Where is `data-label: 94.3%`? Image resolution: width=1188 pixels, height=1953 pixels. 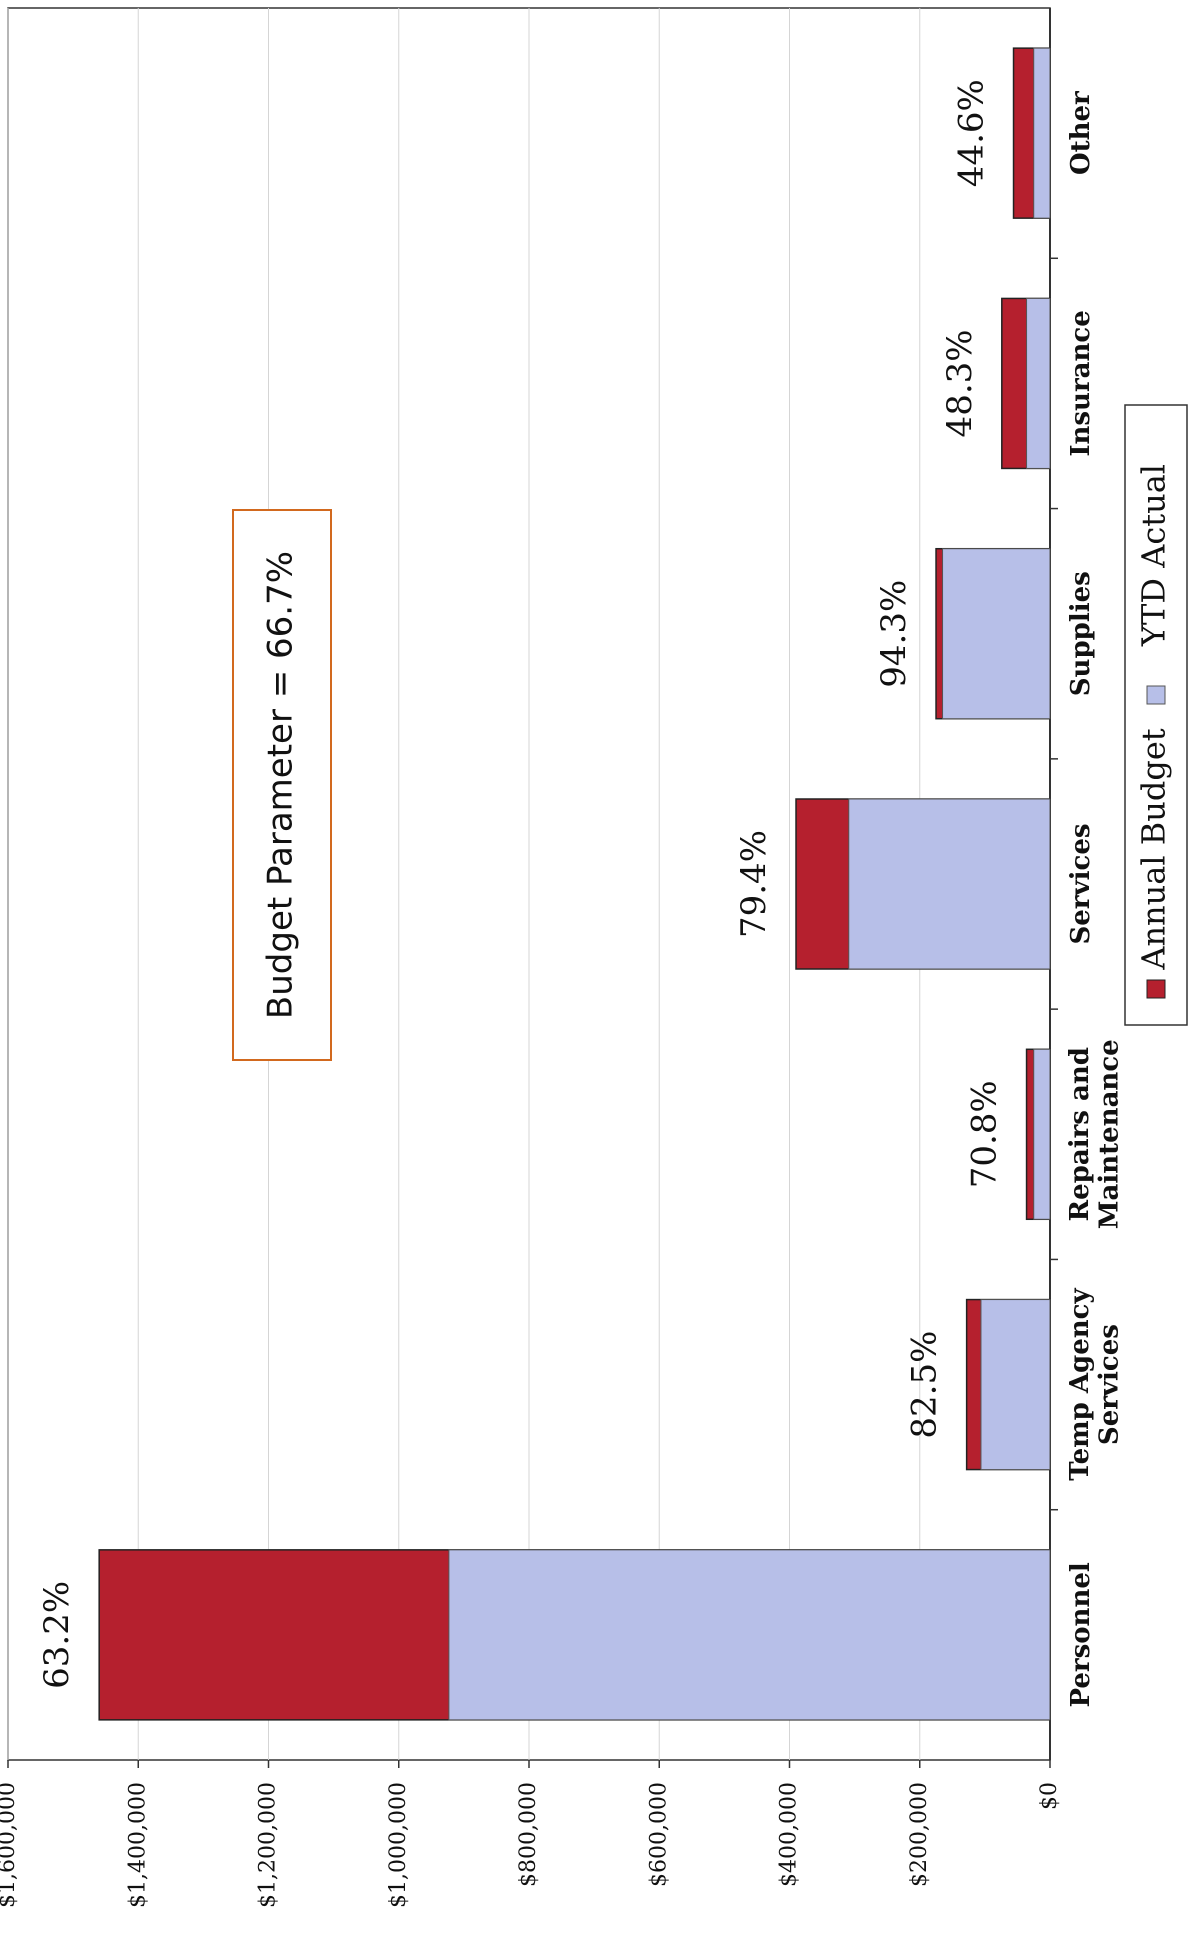
data-label: 94.3% is located at coordinates (894, 634).